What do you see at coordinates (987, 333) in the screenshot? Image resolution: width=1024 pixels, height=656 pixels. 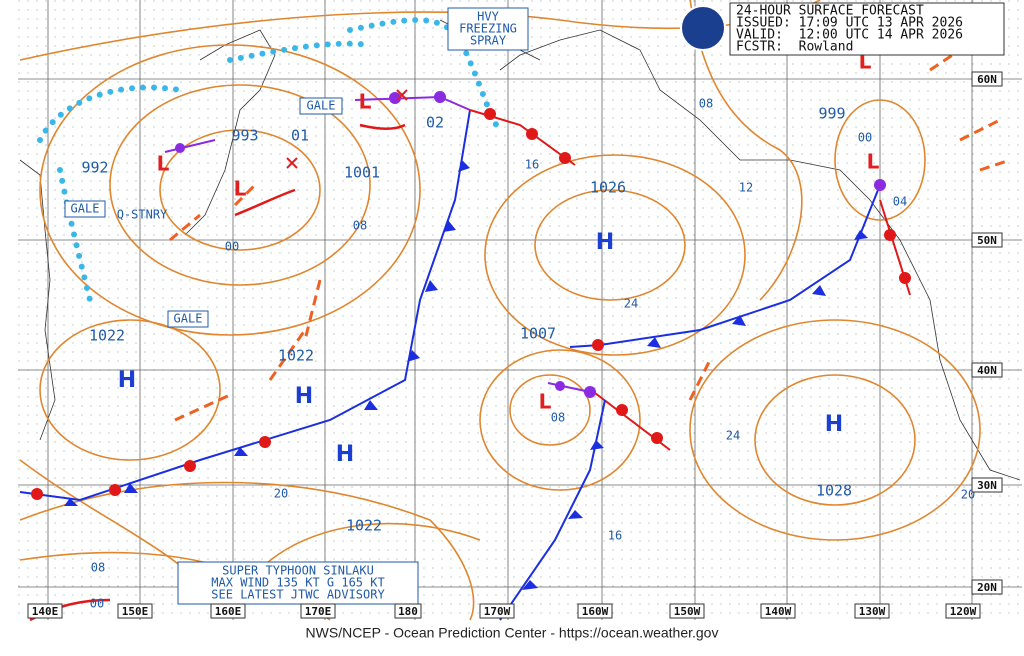 I see `latitude-labels: 60N 50N 40N 30N 20N` at bounding box center [987, 333].